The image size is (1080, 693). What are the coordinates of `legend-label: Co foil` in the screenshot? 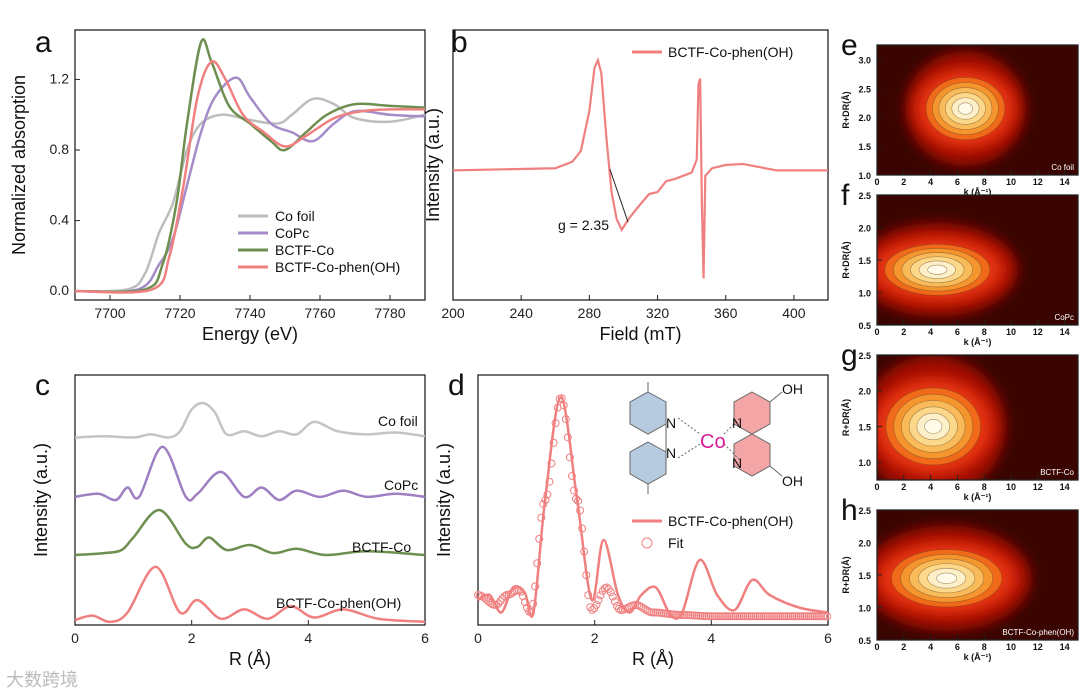 It's located at (295, 216).